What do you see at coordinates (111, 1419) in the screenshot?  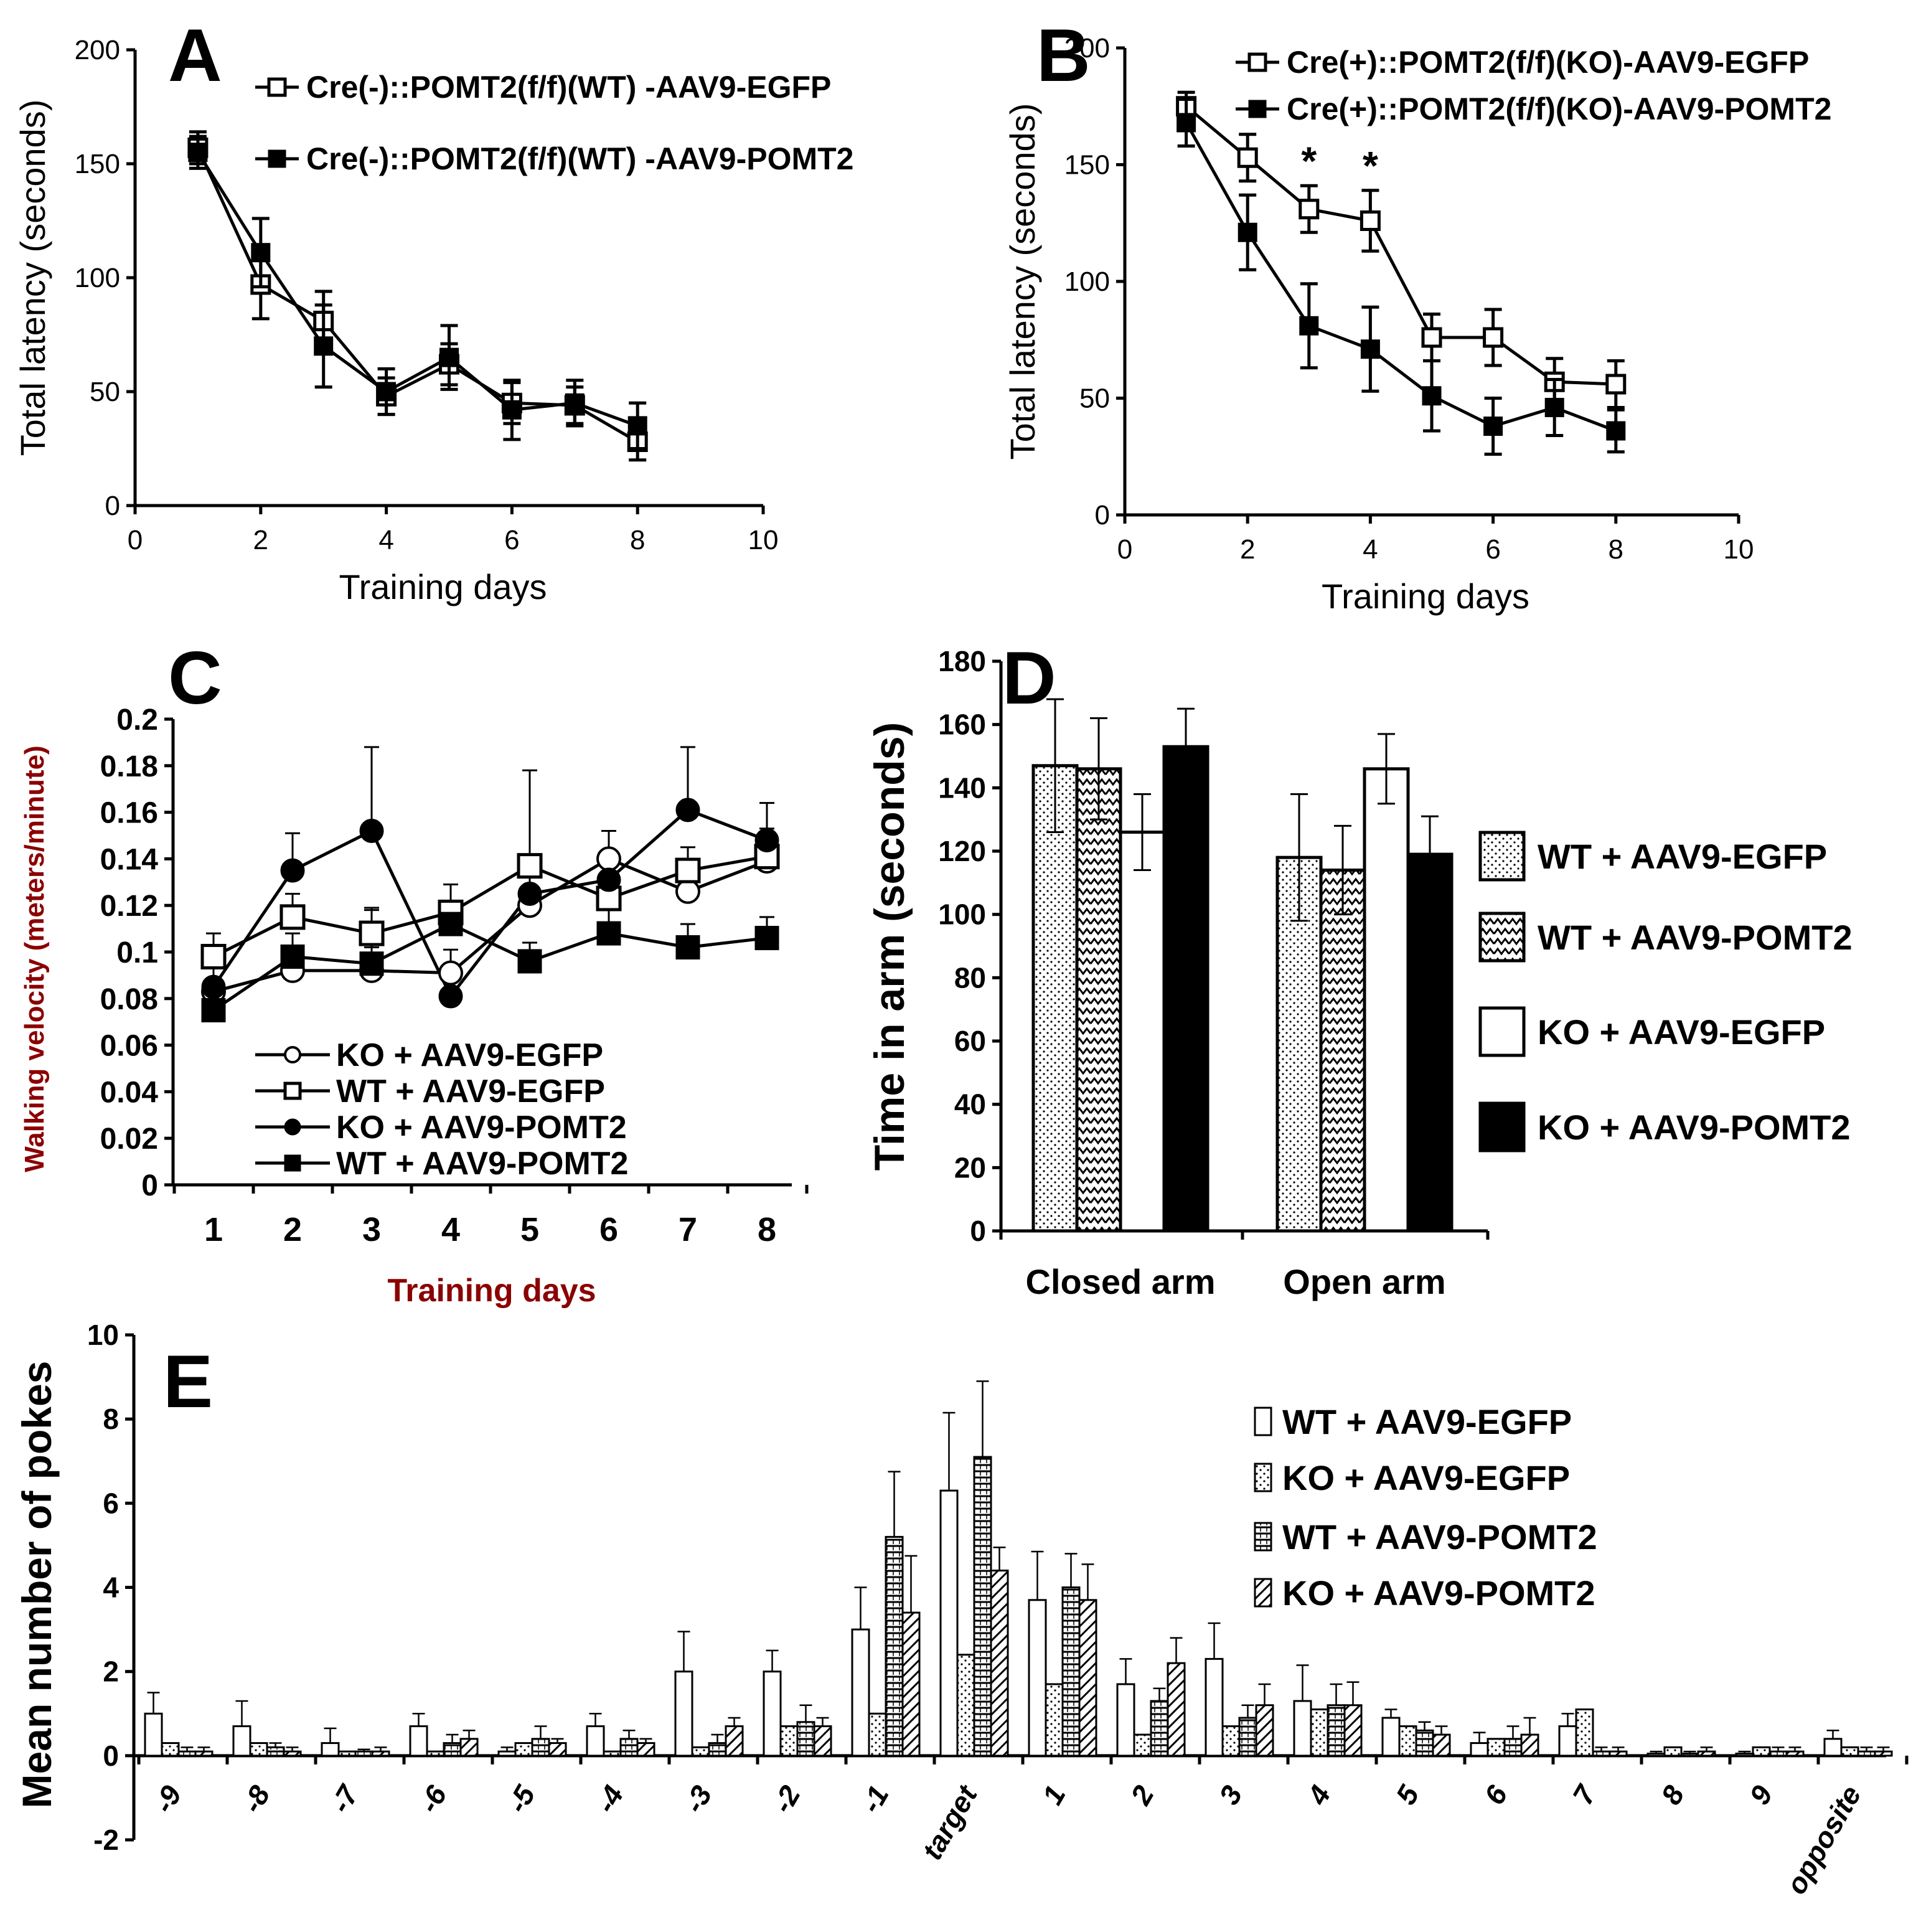 I see `y-tick-label: 8` at bounding box center [111, 1419].